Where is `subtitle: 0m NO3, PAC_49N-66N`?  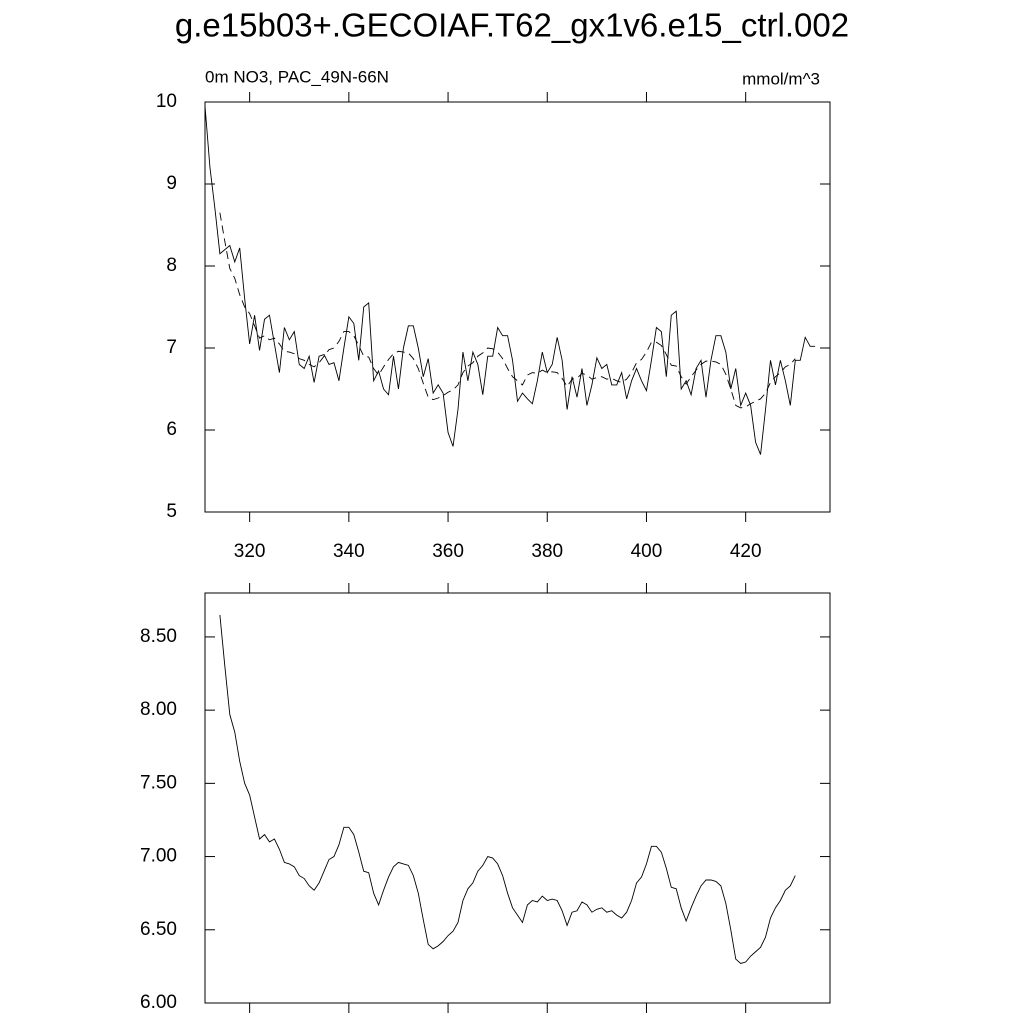
subtitle: 0m NO3, PAC_49N-66N is located at coordinates (297, 76).